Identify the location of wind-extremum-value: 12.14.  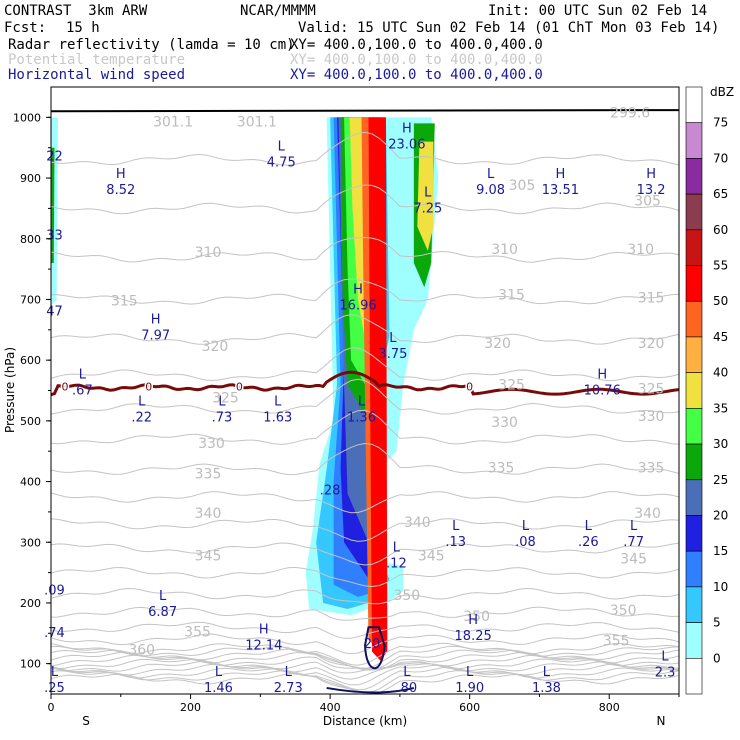
(263, 645).